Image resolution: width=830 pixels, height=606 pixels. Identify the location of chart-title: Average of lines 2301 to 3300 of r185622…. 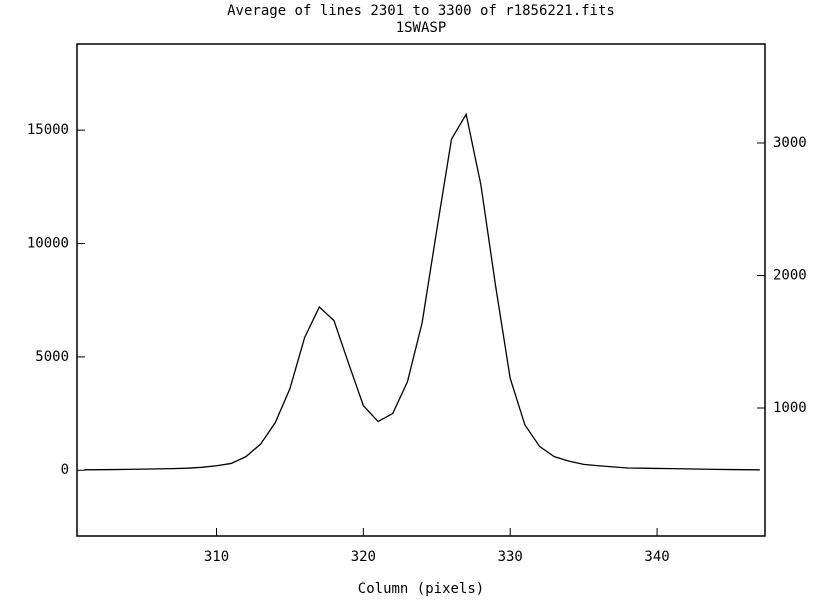
(421, 11).